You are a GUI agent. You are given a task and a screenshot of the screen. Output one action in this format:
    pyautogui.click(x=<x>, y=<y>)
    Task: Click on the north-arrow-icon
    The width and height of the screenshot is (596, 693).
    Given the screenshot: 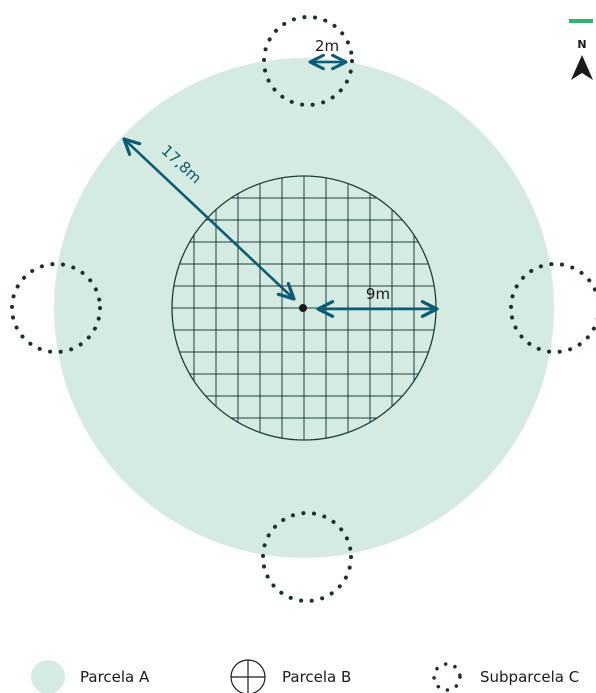 What is the action you would take?
    pyautogui.click(x=582, y=67)
    